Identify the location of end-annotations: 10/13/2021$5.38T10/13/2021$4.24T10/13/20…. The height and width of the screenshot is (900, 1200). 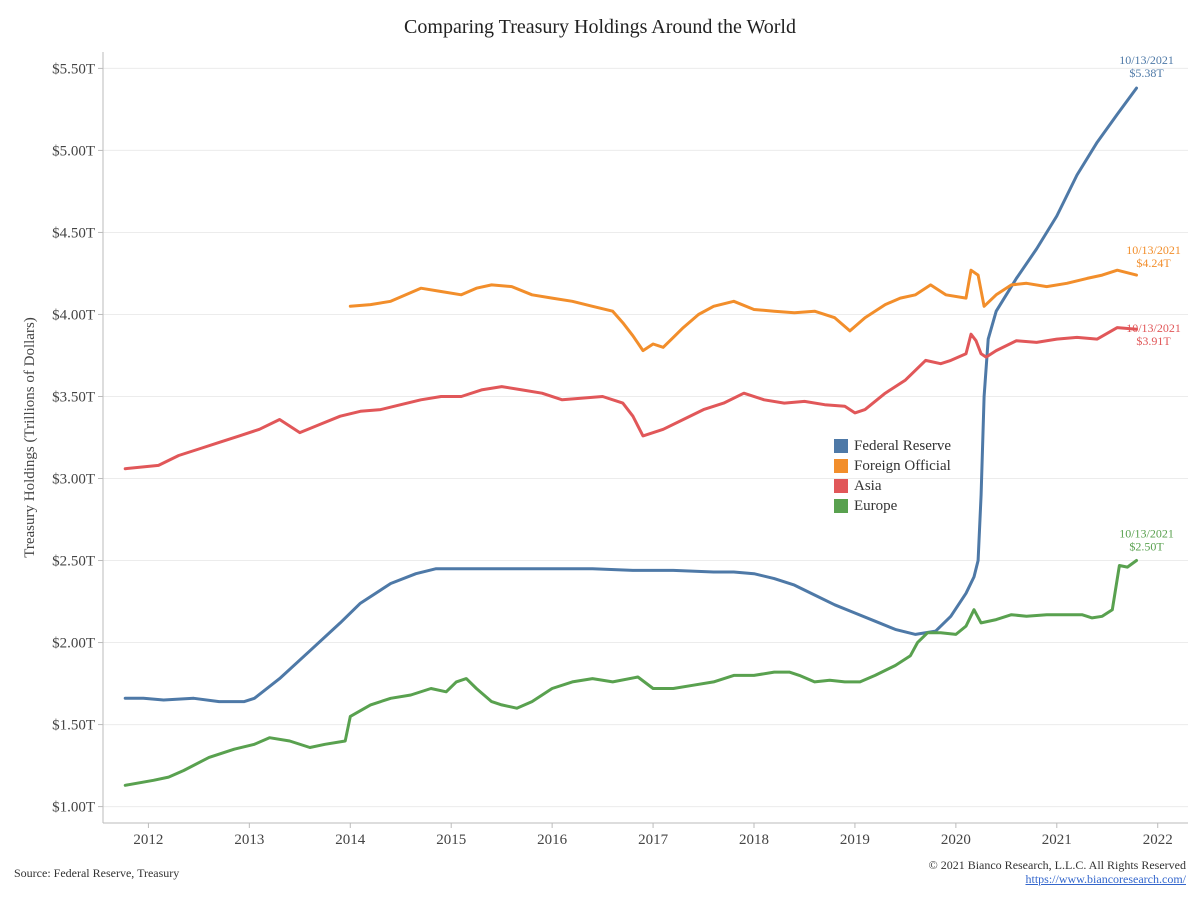
(1150, 303).